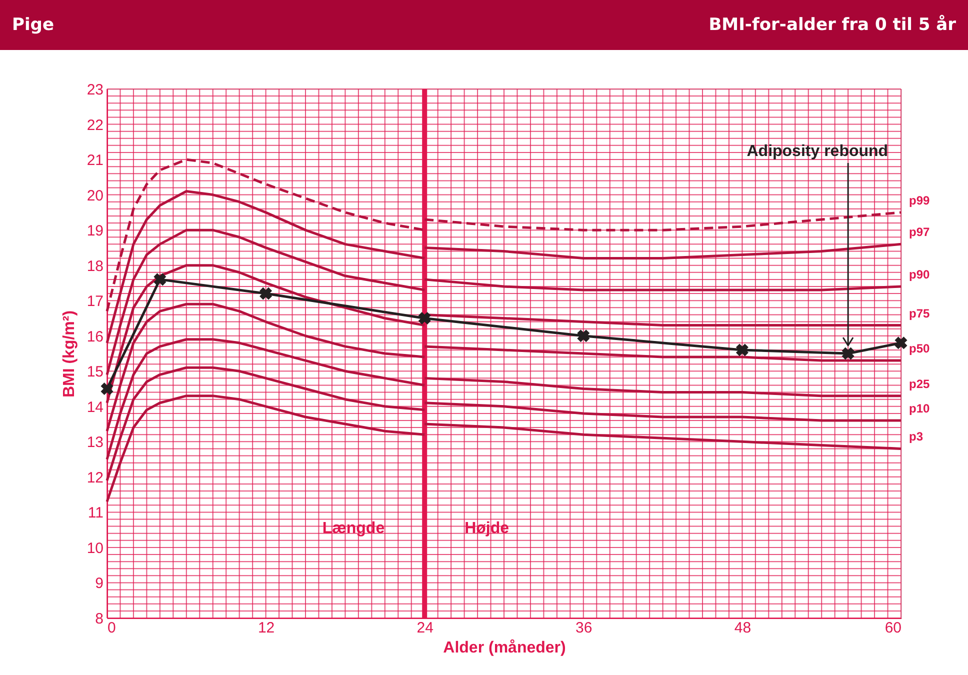 This screenshot has height=675, width=968. Describe the element at coordinates (919, 349) in the screenshot. I see `series-label: p50` at that location.